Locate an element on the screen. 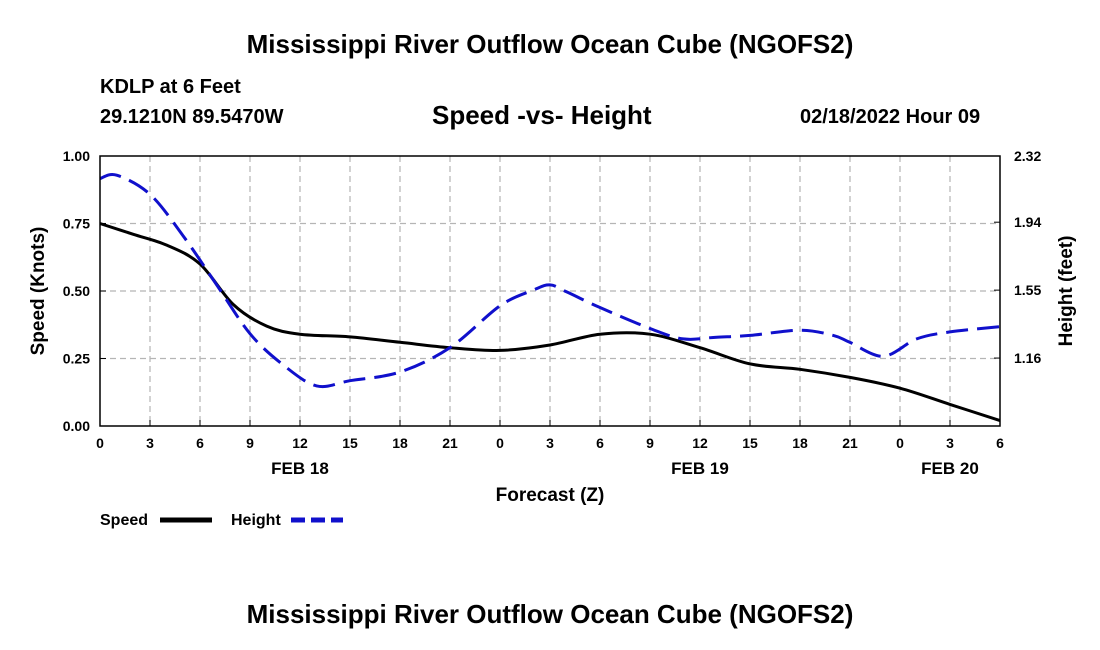 The height and width of the screenshot is (650, 1100). legend: Speed Height is located at coordinates (221, 520).